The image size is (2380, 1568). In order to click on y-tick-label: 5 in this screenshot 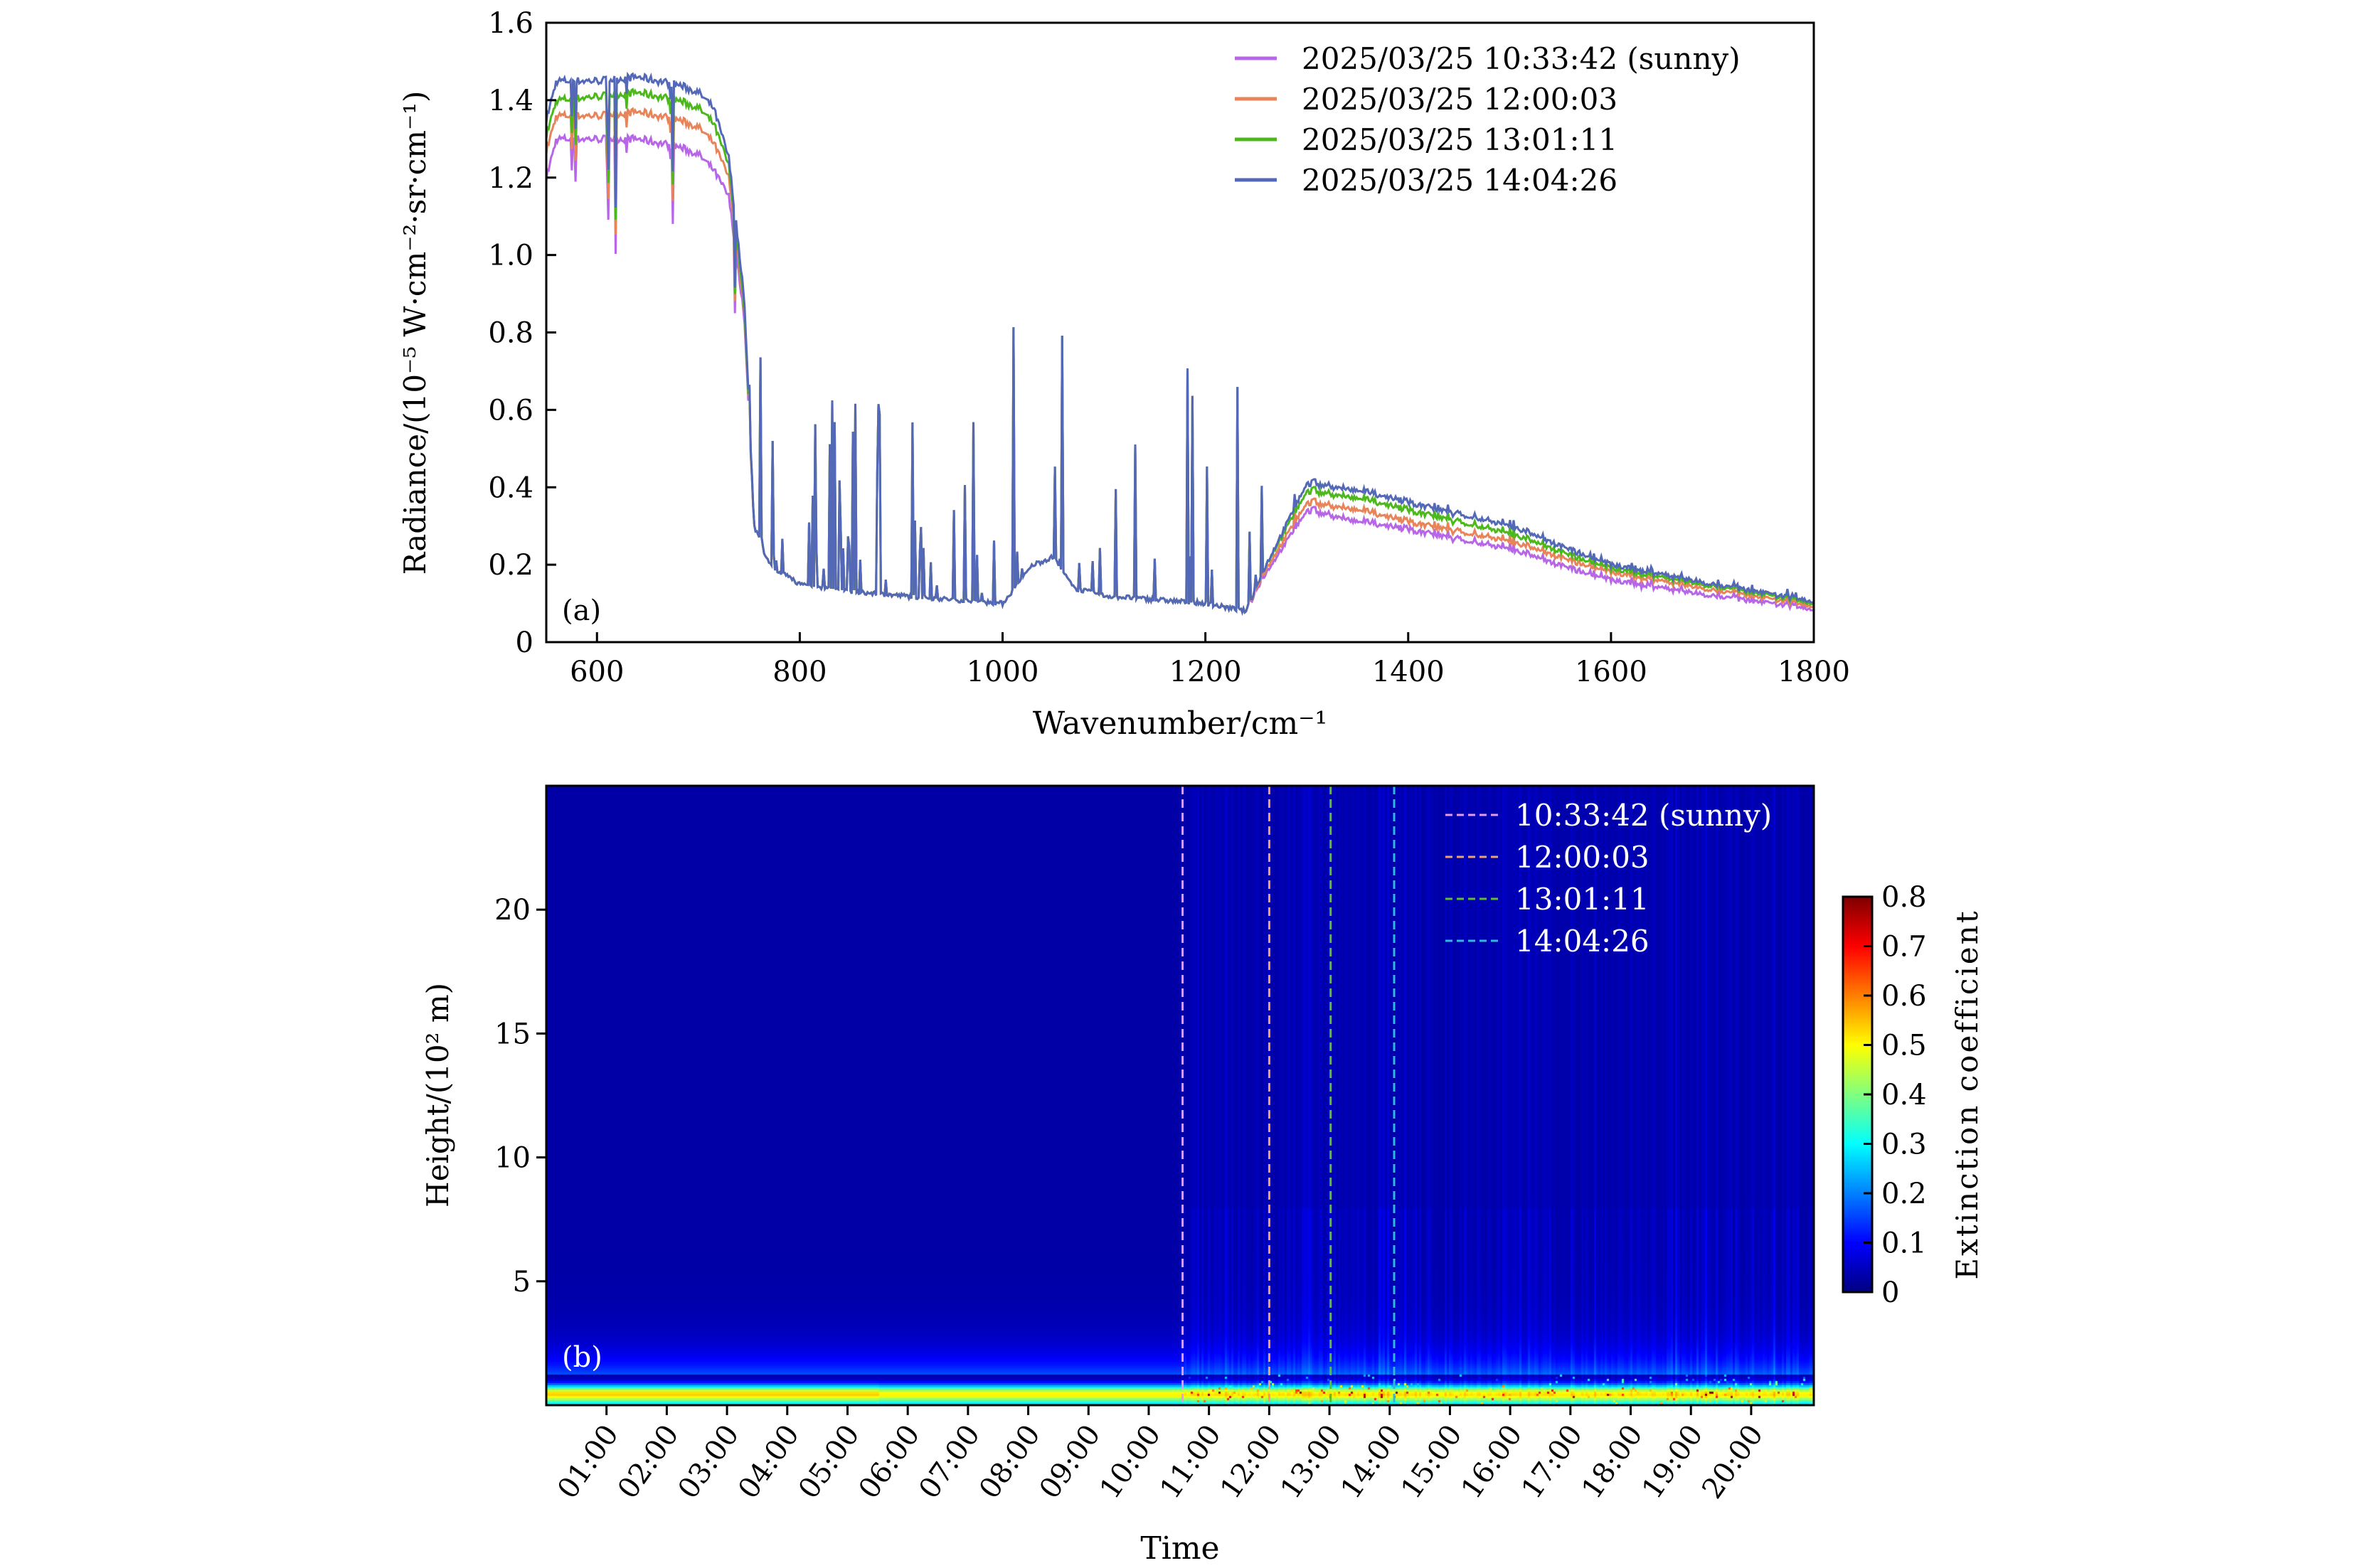, I will do `click(522, 1282)`.